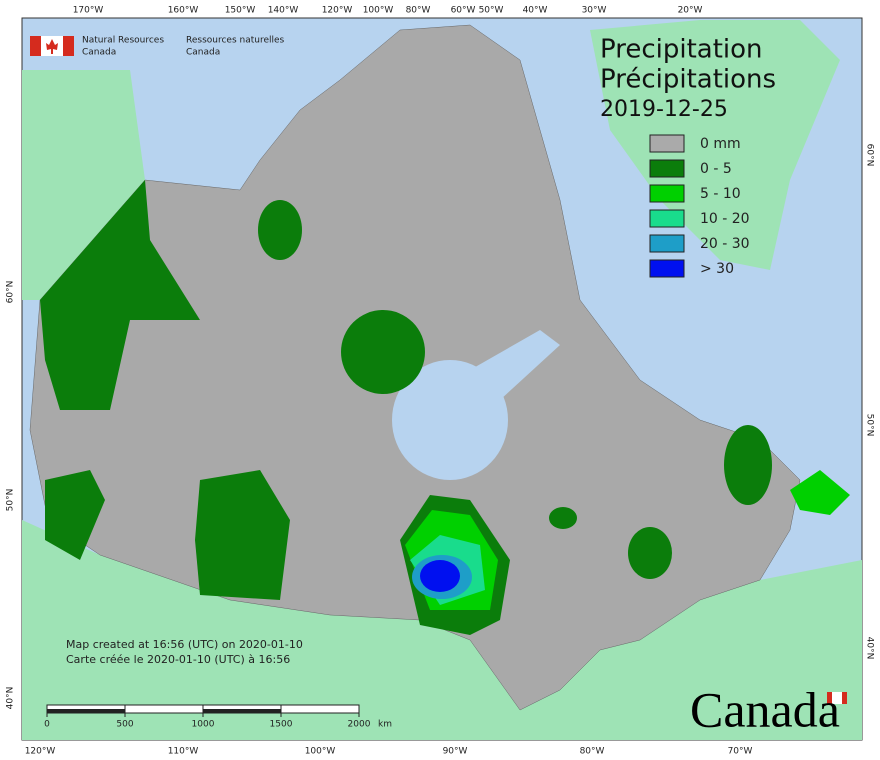 The image size is (880, 760). I want to click on dept-en: Canada, so click(99, 53).